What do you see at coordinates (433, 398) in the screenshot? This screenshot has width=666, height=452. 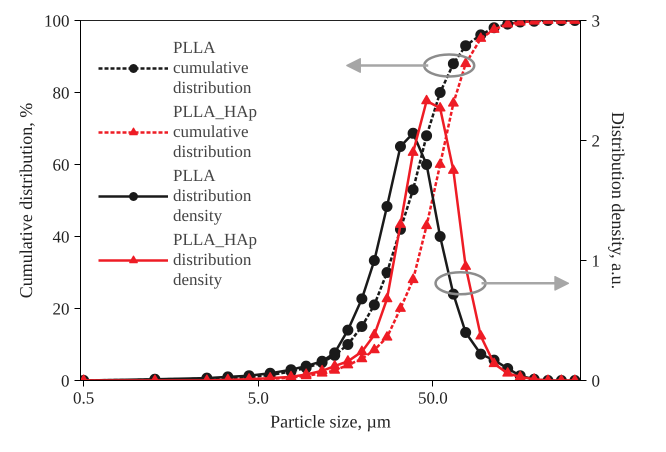 I see `x-tick-label: 50.0` at bounding box center [433, 398].